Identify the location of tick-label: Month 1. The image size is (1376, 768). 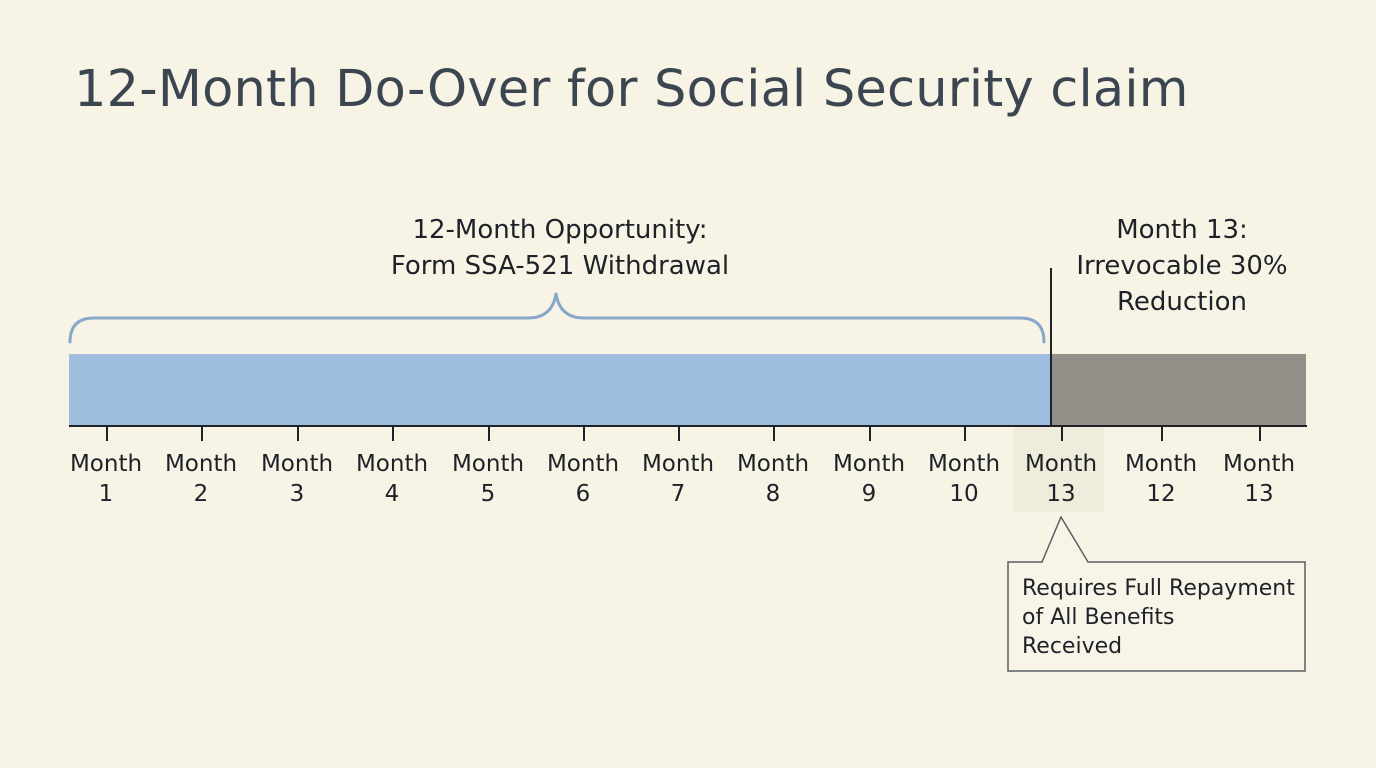
(106, 479).